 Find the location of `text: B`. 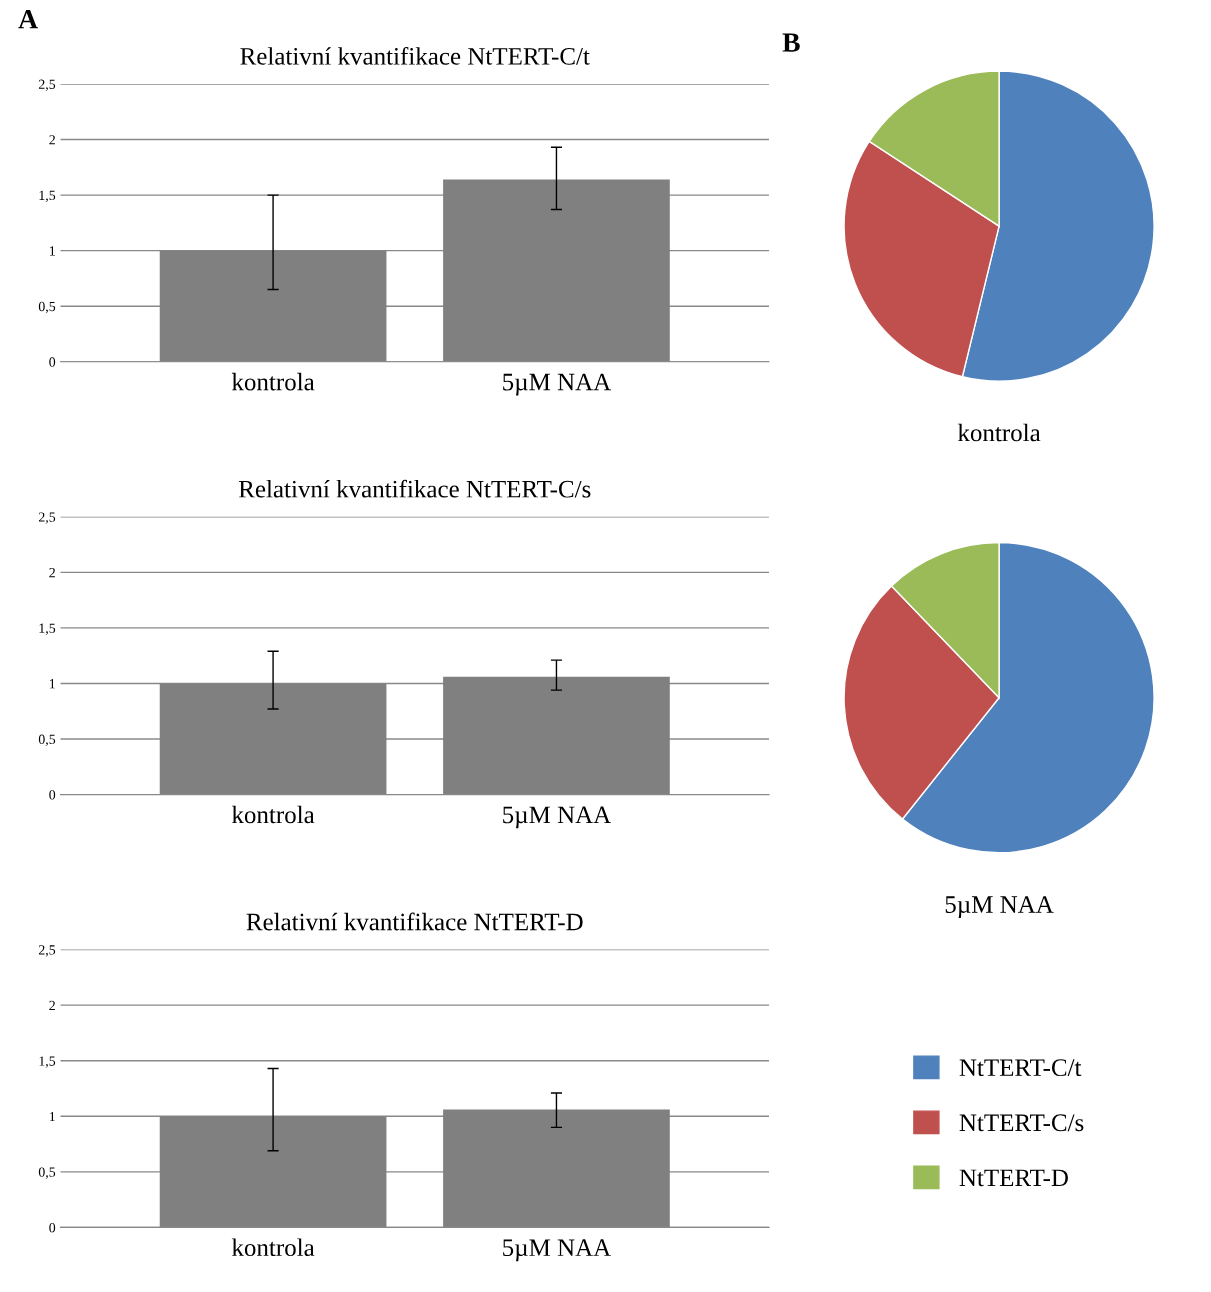

text: B is located at coordinates (791, 42).